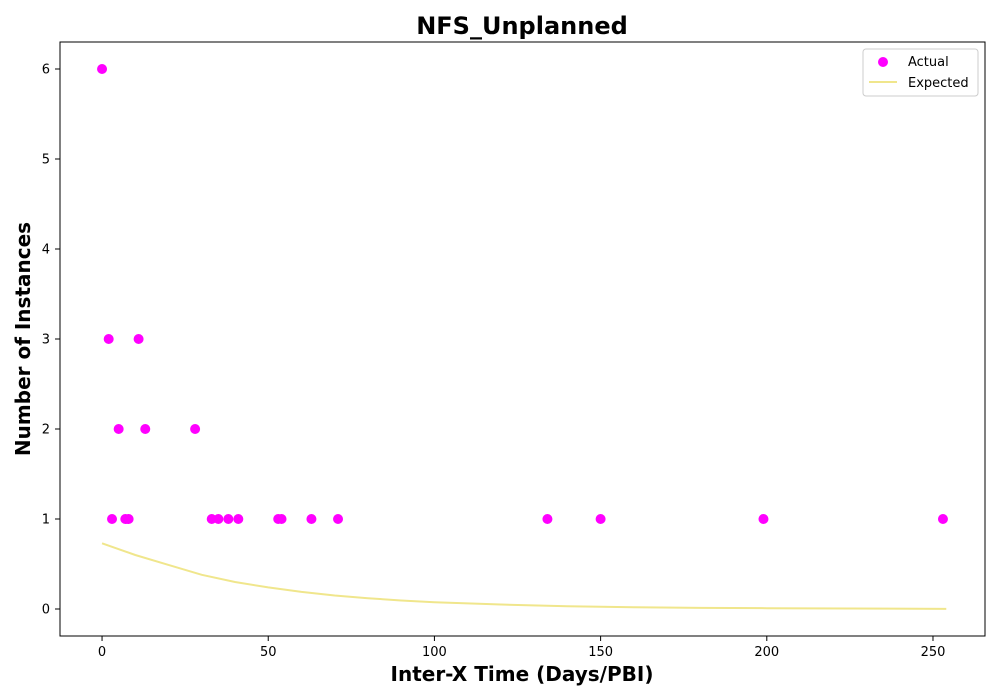 The image size is (1000, 700). Describe the element at coordinates (883, 62) in the screenshot. I see `legend-actual-marker` at that location.